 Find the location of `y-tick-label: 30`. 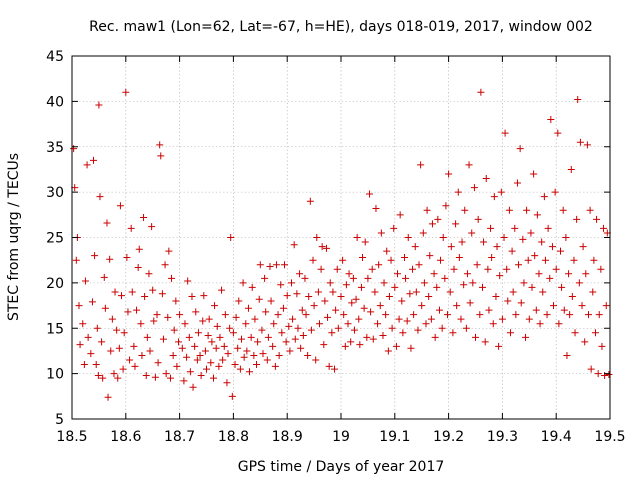

y-tick-label: 30 is located at coordinates (55, 193).